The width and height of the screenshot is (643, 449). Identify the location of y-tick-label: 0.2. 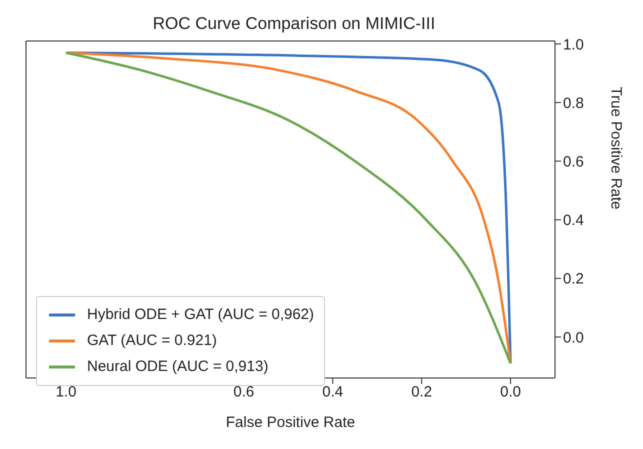
(573, 279).